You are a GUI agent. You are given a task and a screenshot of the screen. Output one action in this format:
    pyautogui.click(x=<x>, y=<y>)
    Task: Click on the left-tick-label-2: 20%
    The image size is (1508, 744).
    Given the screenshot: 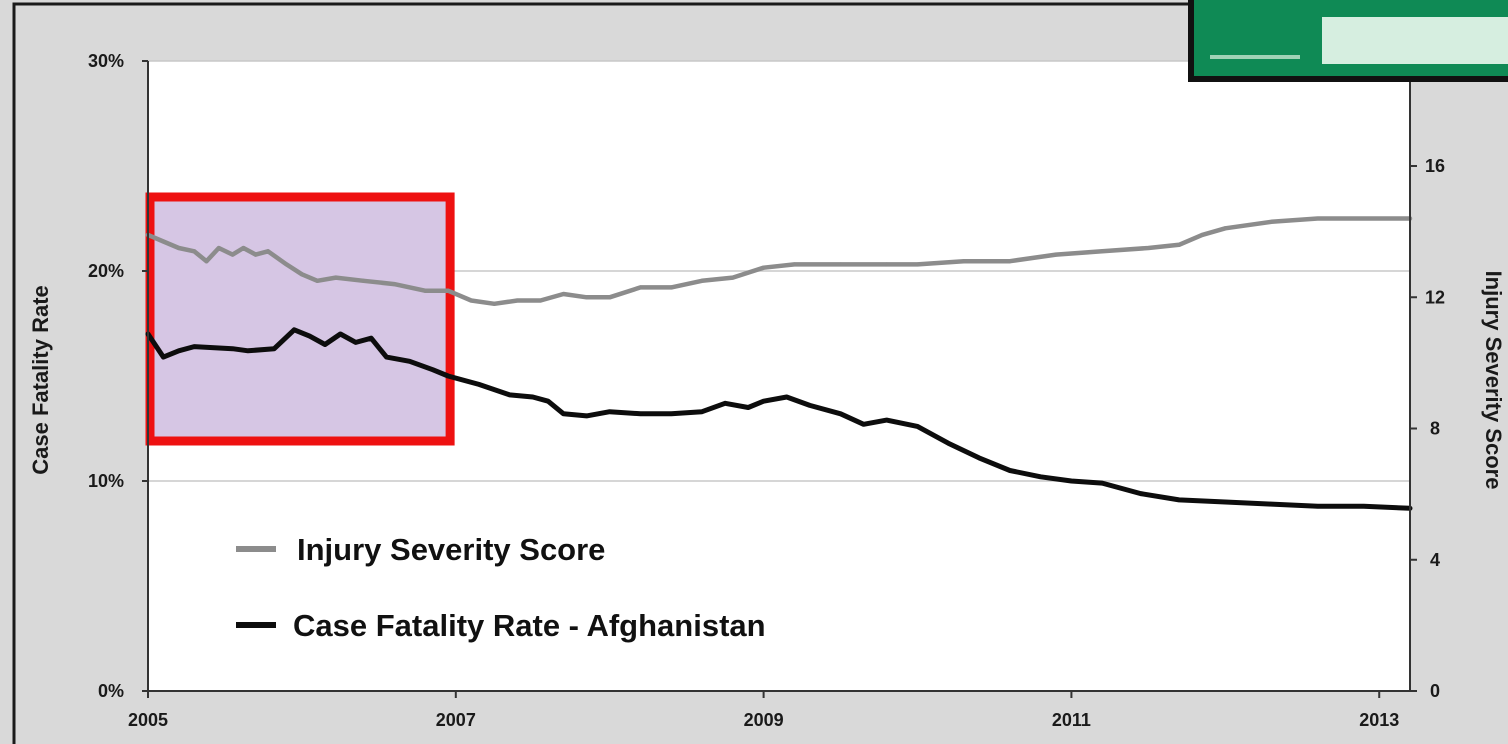 What is the action you would take?
    pyautogui.click(x=106, y=271)
    